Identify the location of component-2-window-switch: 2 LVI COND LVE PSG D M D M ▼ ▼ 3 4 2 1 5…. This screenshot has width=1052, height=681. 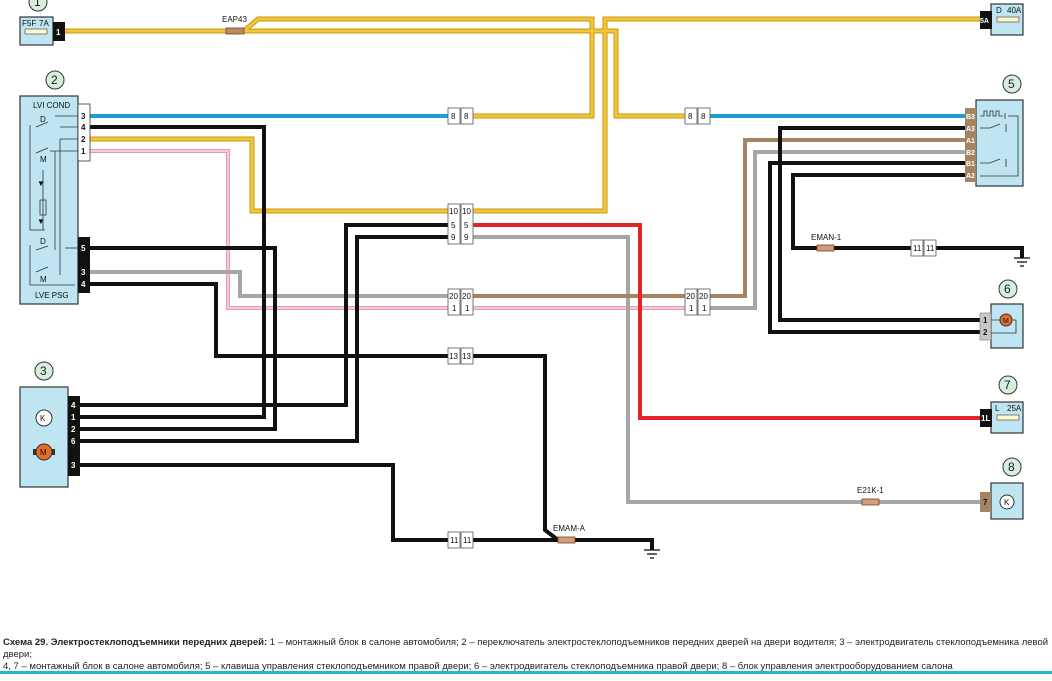
(55, 187).